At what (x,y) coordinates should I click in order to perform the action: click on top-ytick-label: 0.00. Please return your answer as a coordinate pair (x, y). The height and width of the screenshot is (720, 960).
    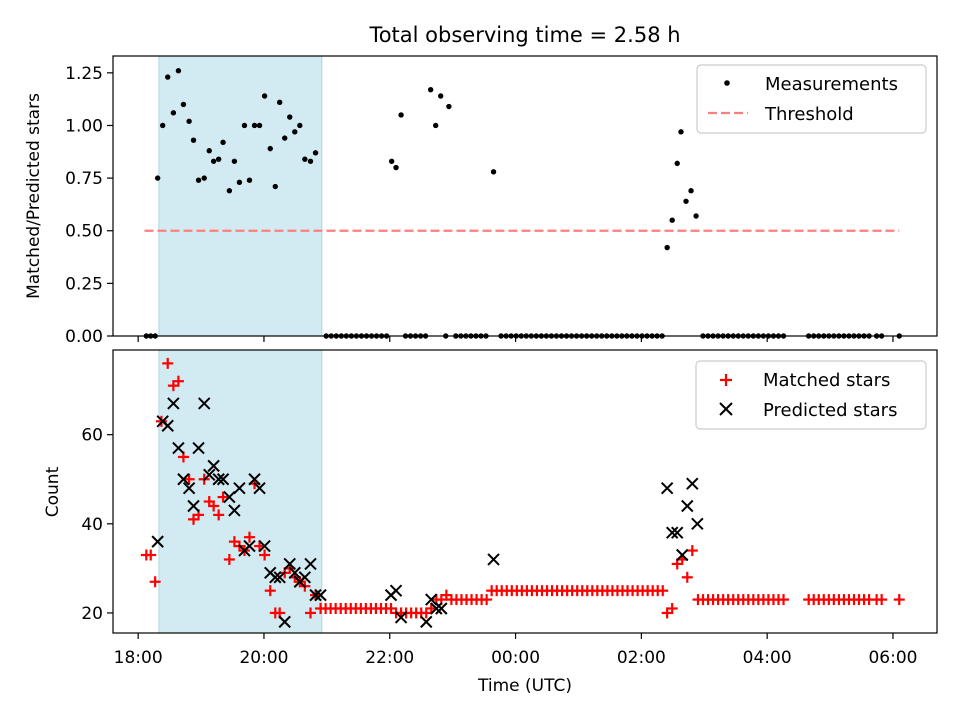
    Looking at the image, I should click on (84, 337).